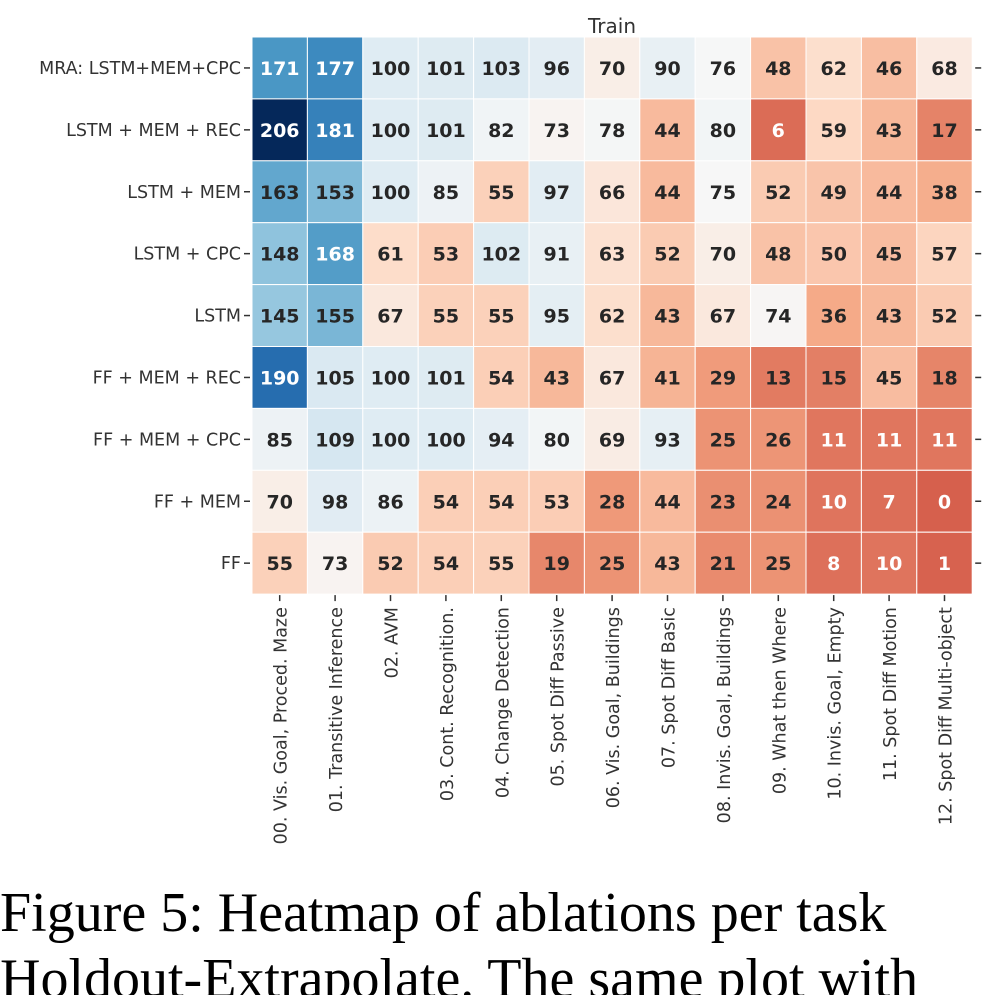  I want to click on cell-value-label: 43, so click(889, 317).